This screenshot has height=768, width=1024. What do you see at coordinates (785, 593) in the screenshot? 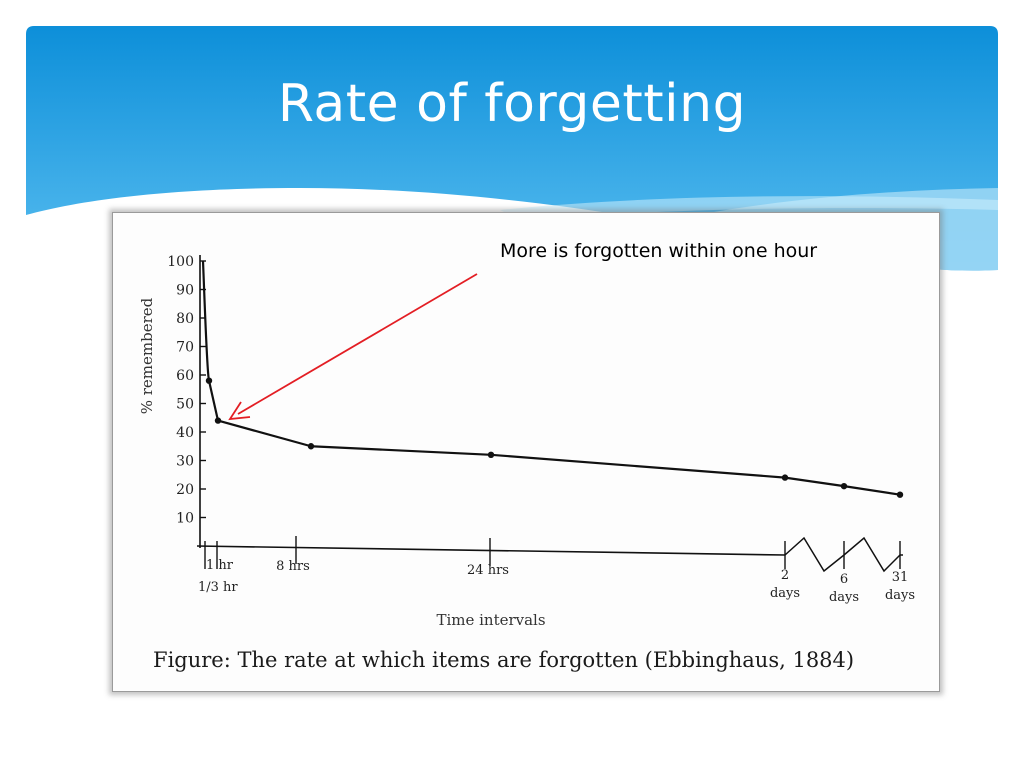
I see `x-tick-label-2days-1: days` at bounding box center [785, 593].